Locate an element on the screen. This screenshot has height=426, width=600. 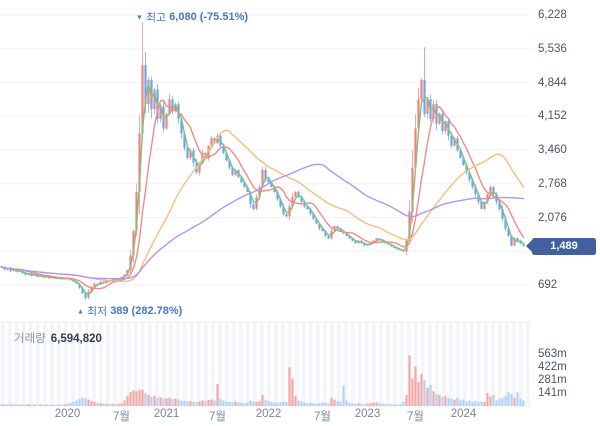
volume-axis-label: 141m is located at coordinates (552, 393).